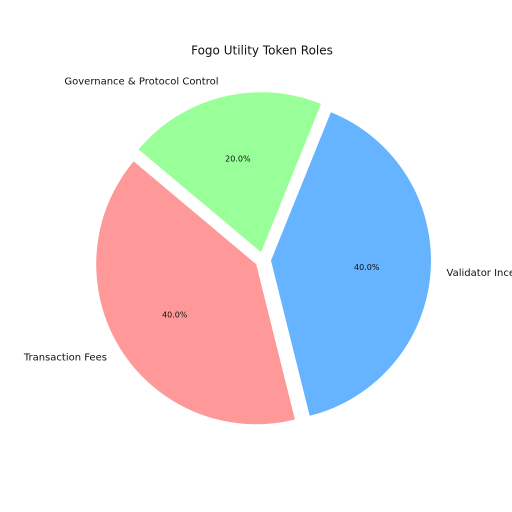  Describe the element at coordinates (230, 172) in the screenshot. I see `pie-slice` at that location.